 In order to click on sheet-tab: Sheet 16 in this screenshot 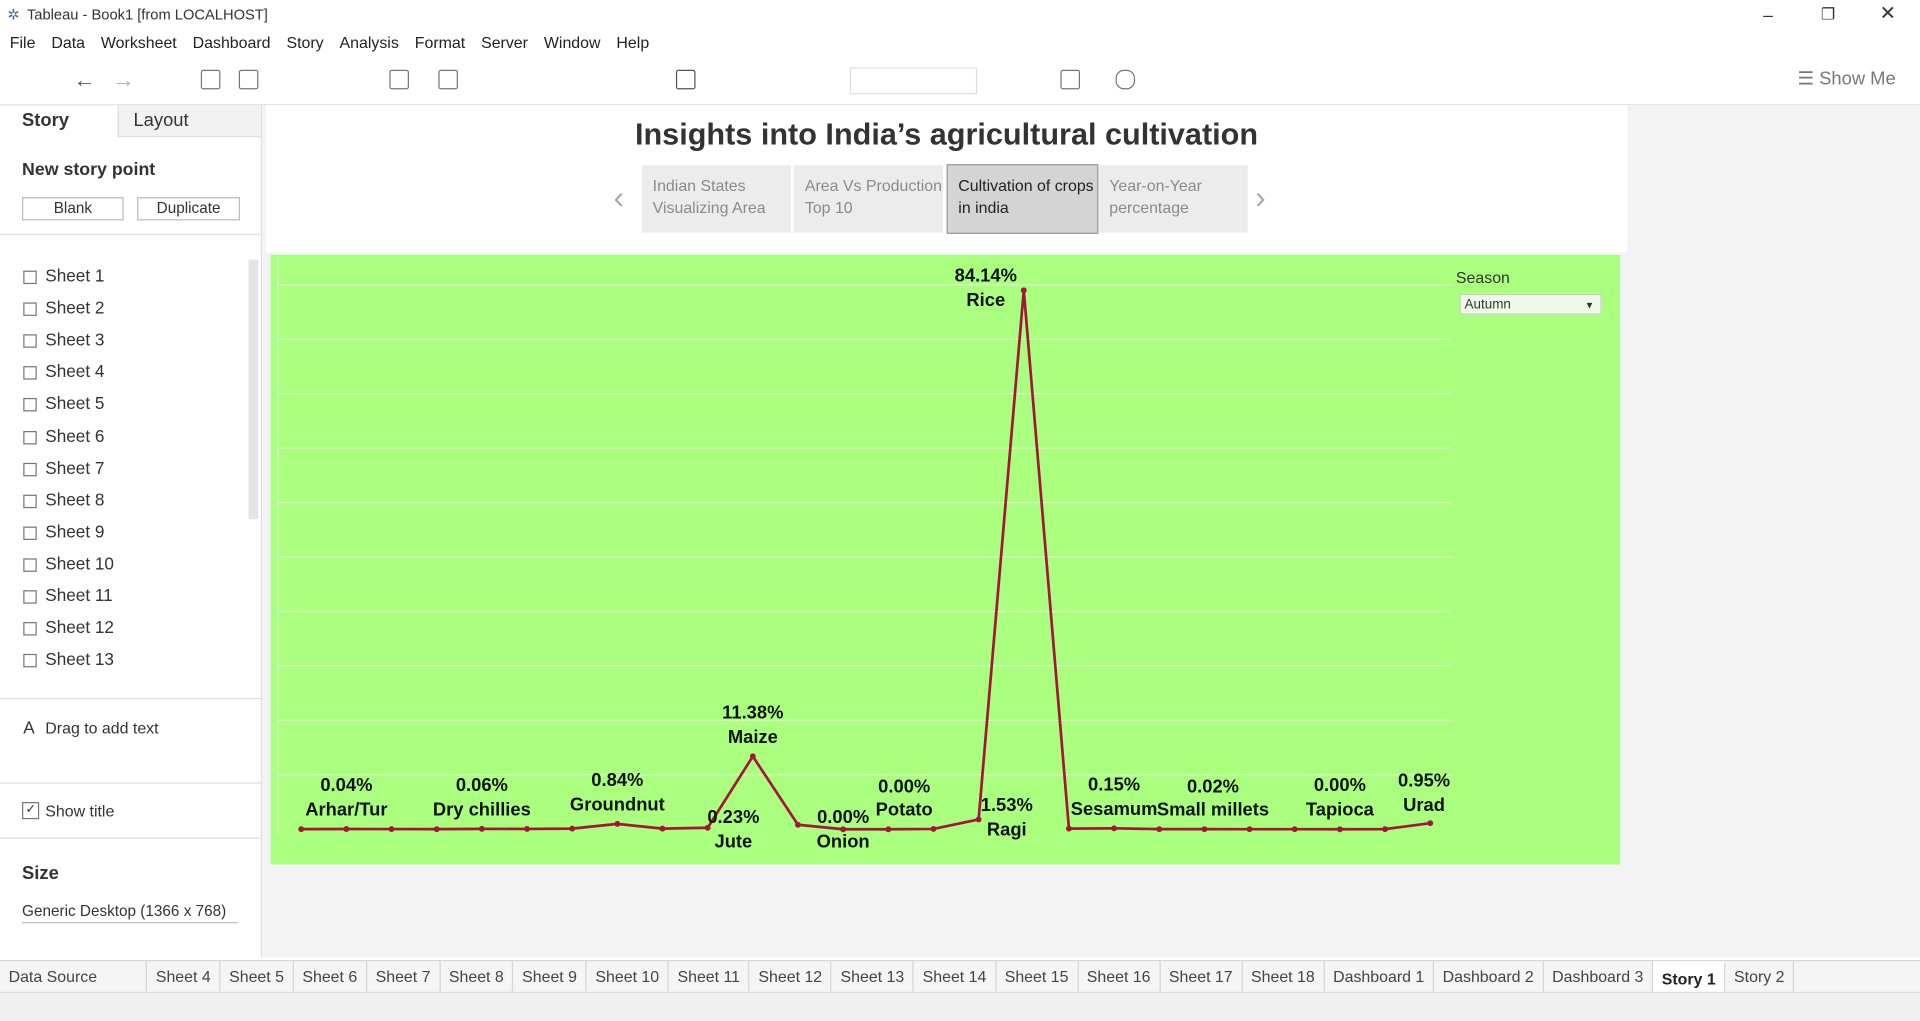, I will do `click(1119, 977)`.